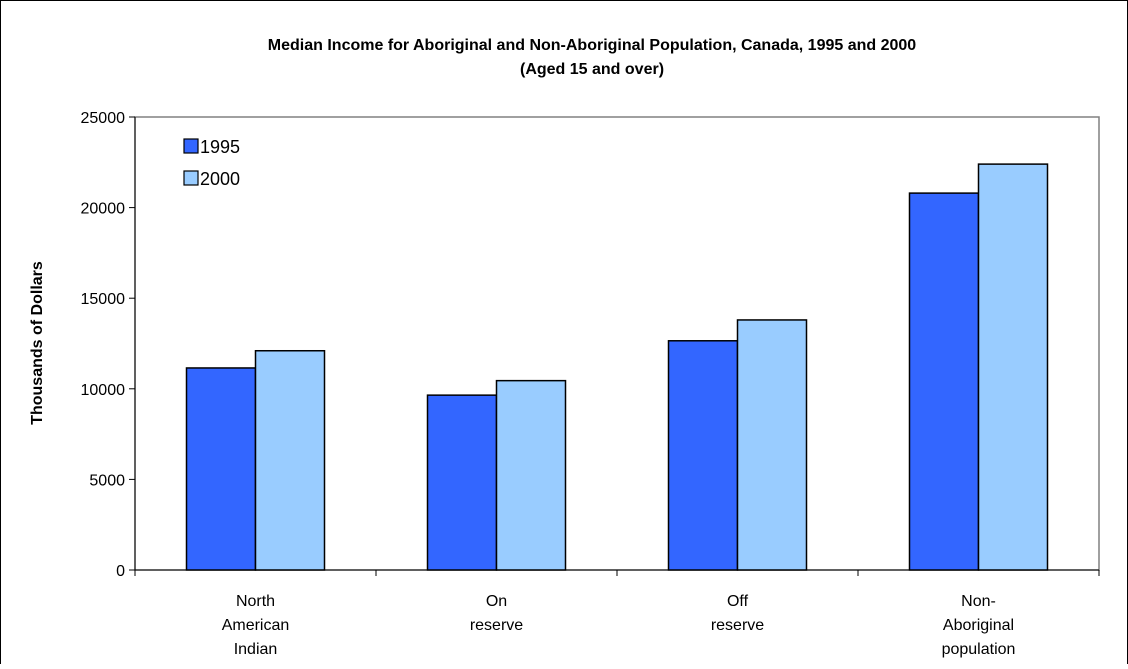  I want to click on legend-label: 1995, so click(220, 147).